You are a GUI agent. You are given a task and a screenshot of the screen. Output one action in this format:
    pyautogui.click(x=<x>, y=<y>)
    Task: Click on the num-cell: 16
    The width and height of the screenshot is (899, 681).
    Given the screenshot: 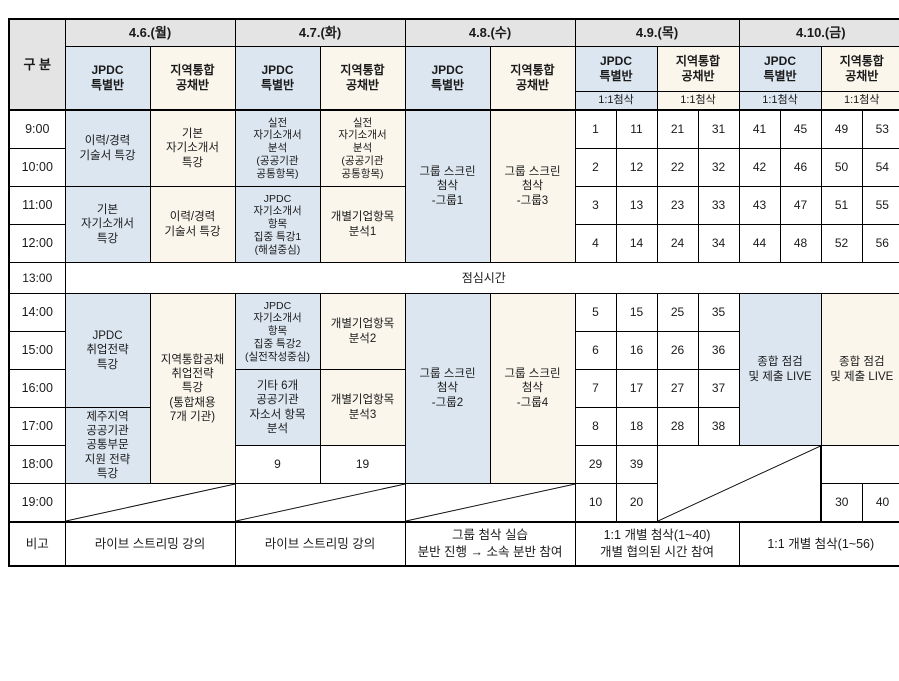 What is the action you would take?
    pyautogui.click(x=636, y=350)
    